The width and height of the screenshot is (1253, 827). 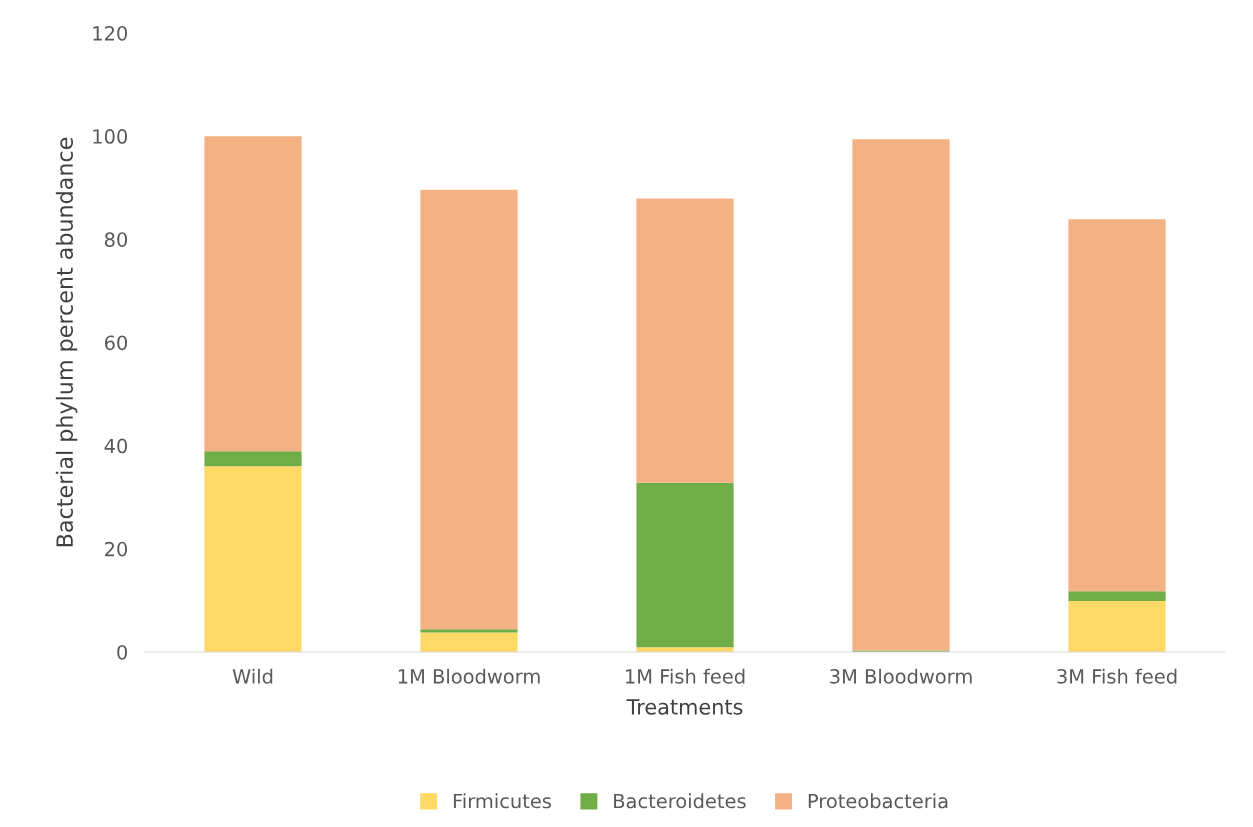 I want to click on legend-label: Proteobacteria, so click(x=878, y=801).